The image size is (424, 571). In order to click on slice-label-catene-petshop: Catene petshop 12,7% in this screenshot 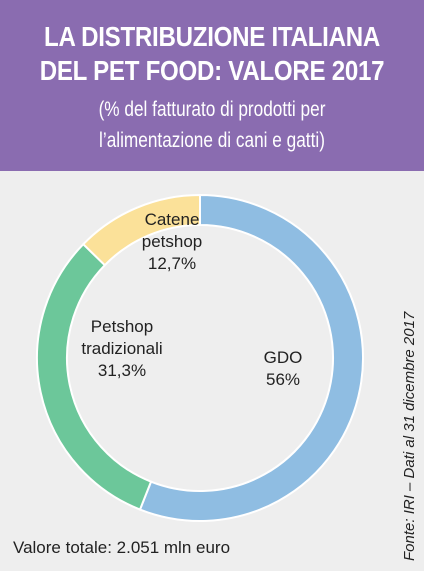, I will do `click(172, 241)`.